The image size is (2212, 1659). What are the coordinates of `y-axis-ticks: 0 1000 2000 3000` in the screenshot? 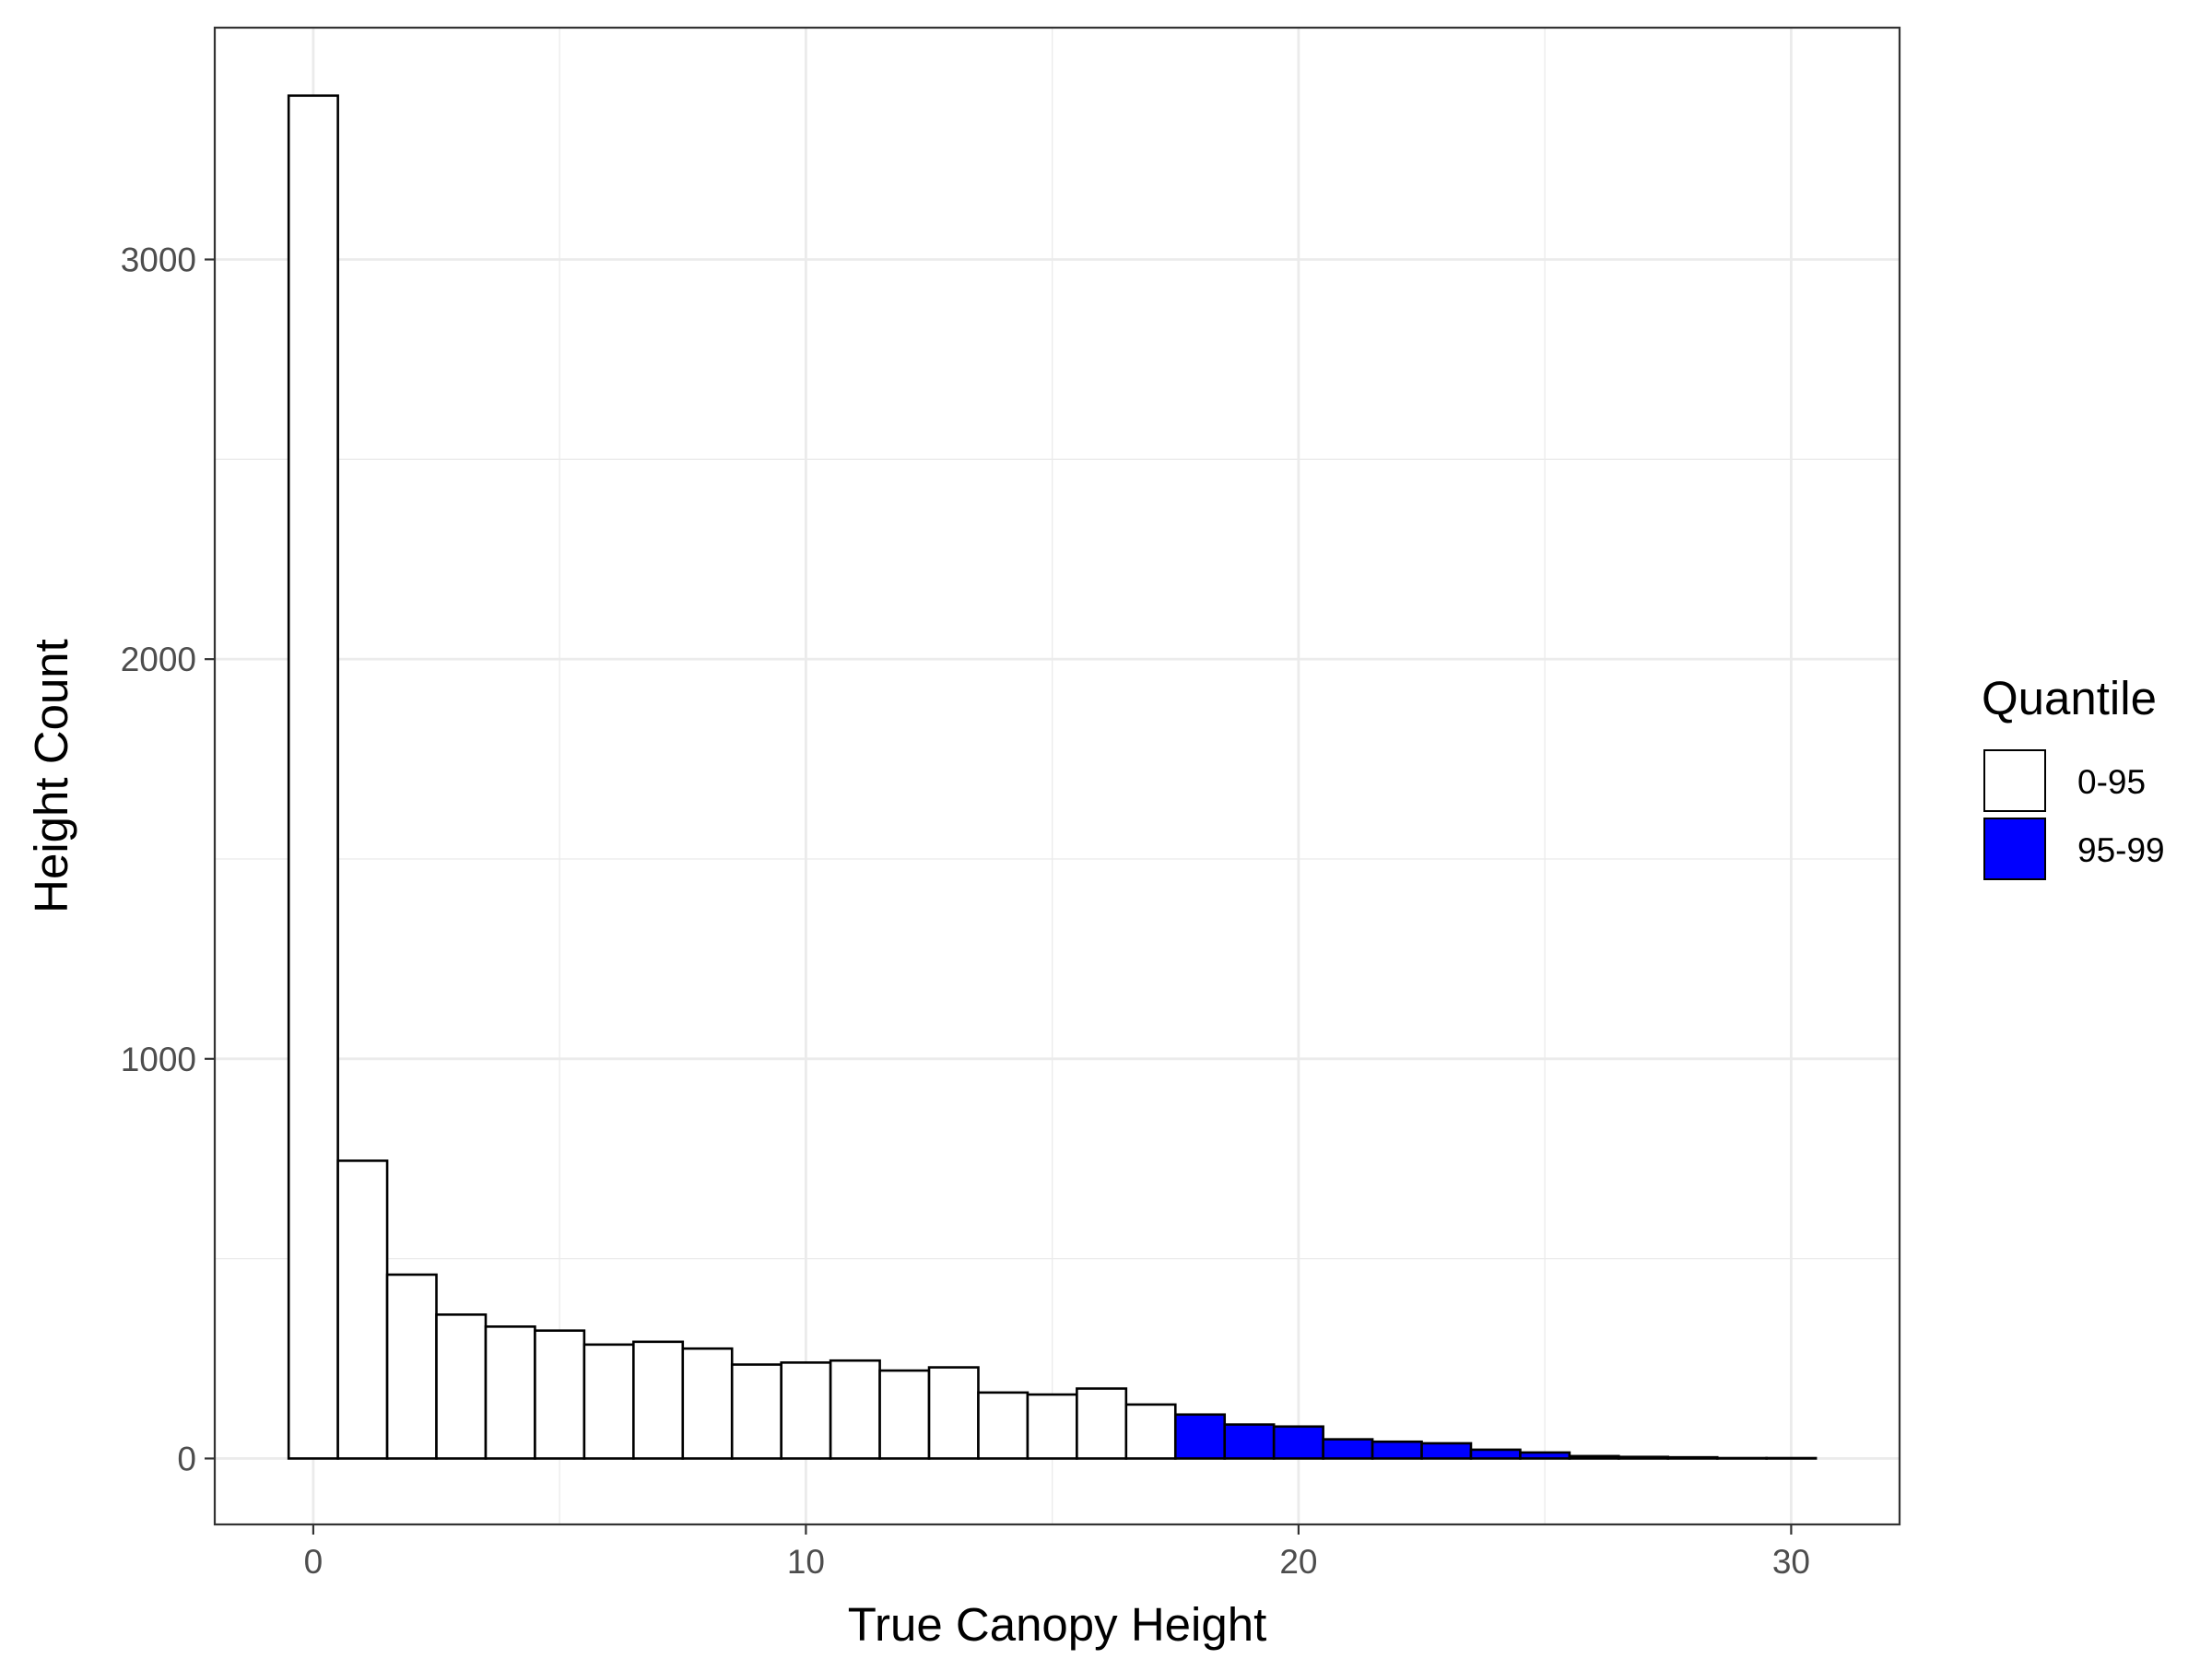 It's located at (168, 859).